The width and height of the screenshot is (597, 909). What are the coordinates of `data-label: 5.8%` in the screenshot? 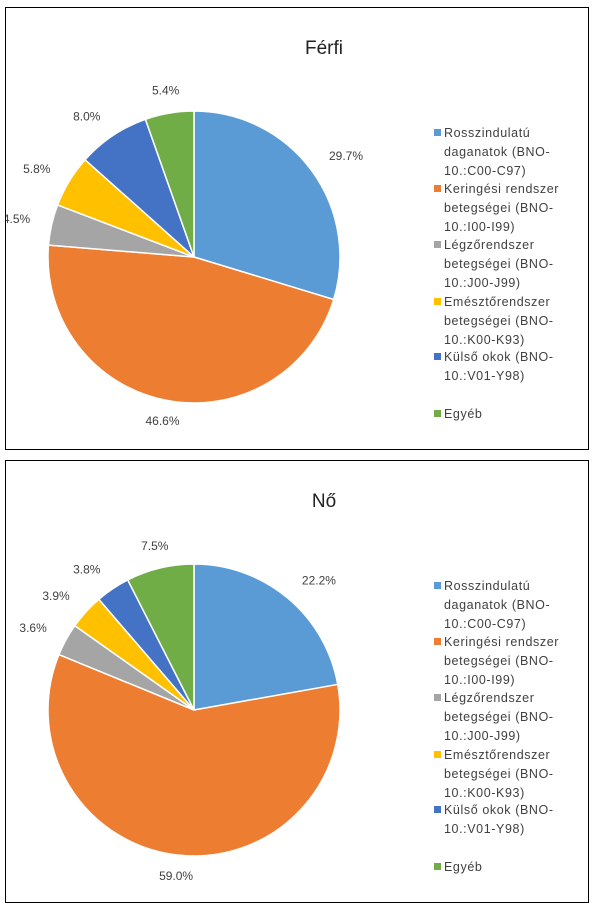 It's located at (37, 169).